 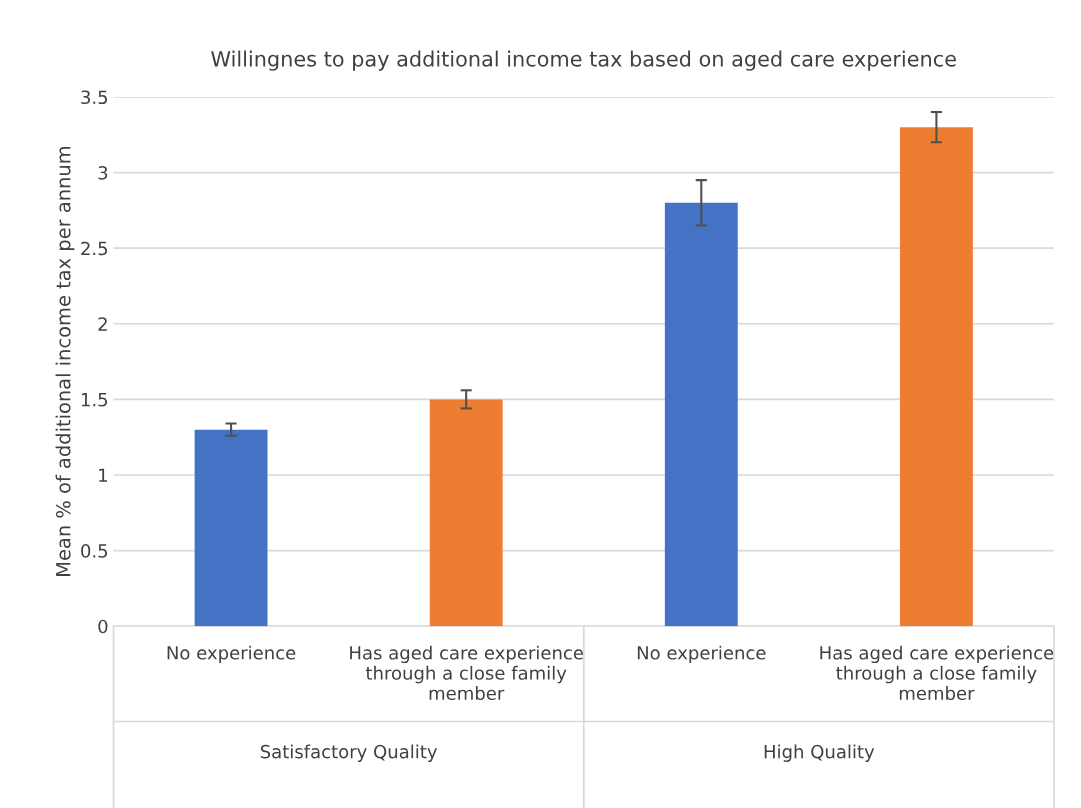 What do you see at coordinates (103, 475) in the screenshot?
I see `y-tick-label: 1` at bounding box center [103, 475].